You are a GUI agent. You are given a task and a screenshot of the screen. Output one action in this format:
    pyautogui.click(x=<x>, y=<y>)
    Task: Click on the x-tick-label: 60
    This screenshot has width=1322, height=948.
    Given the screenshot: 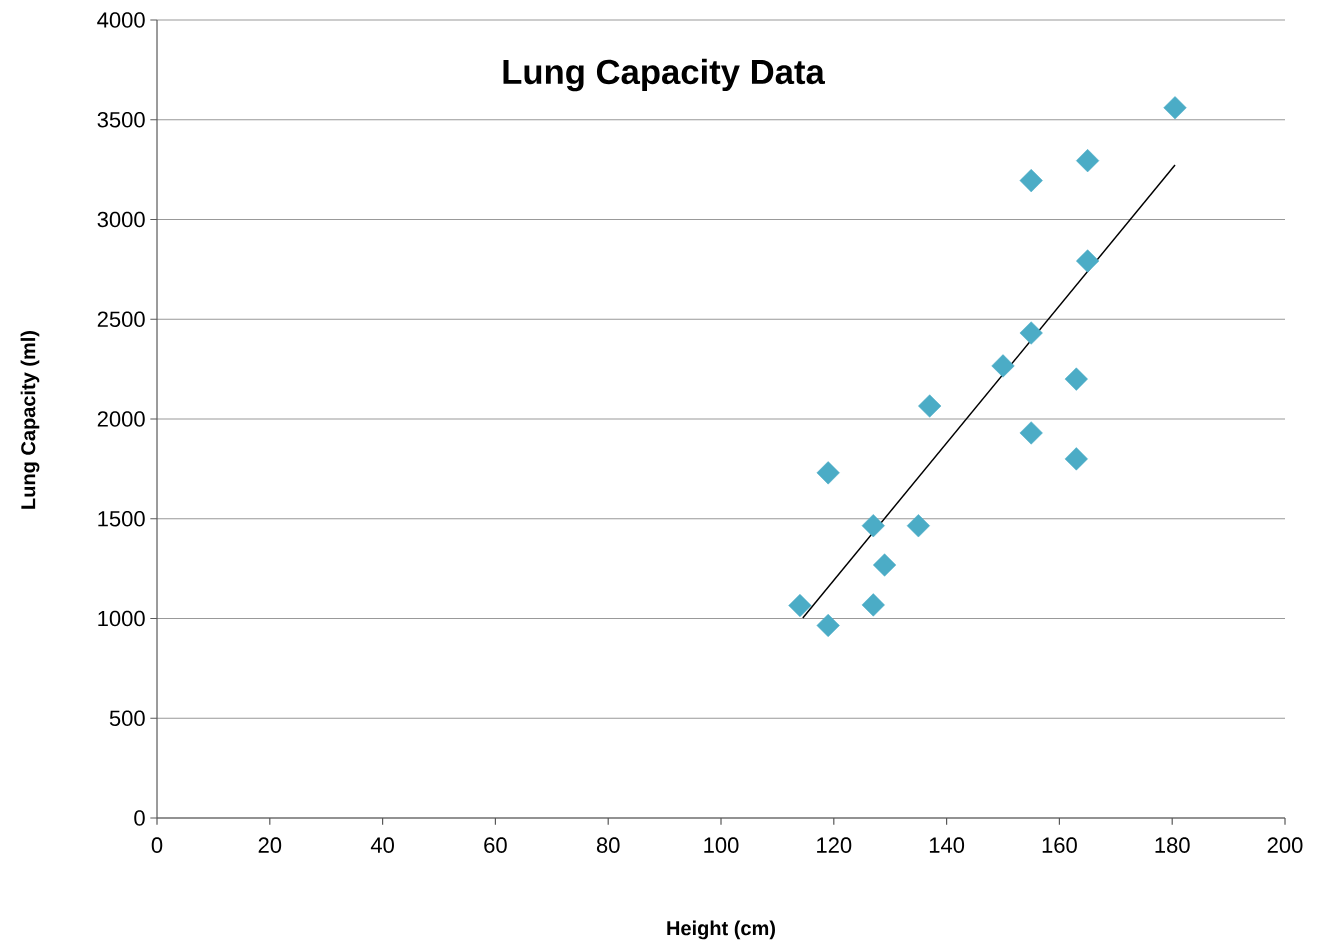 What is the action you would take?
    pyautogui.click(x=495, y=845)
    